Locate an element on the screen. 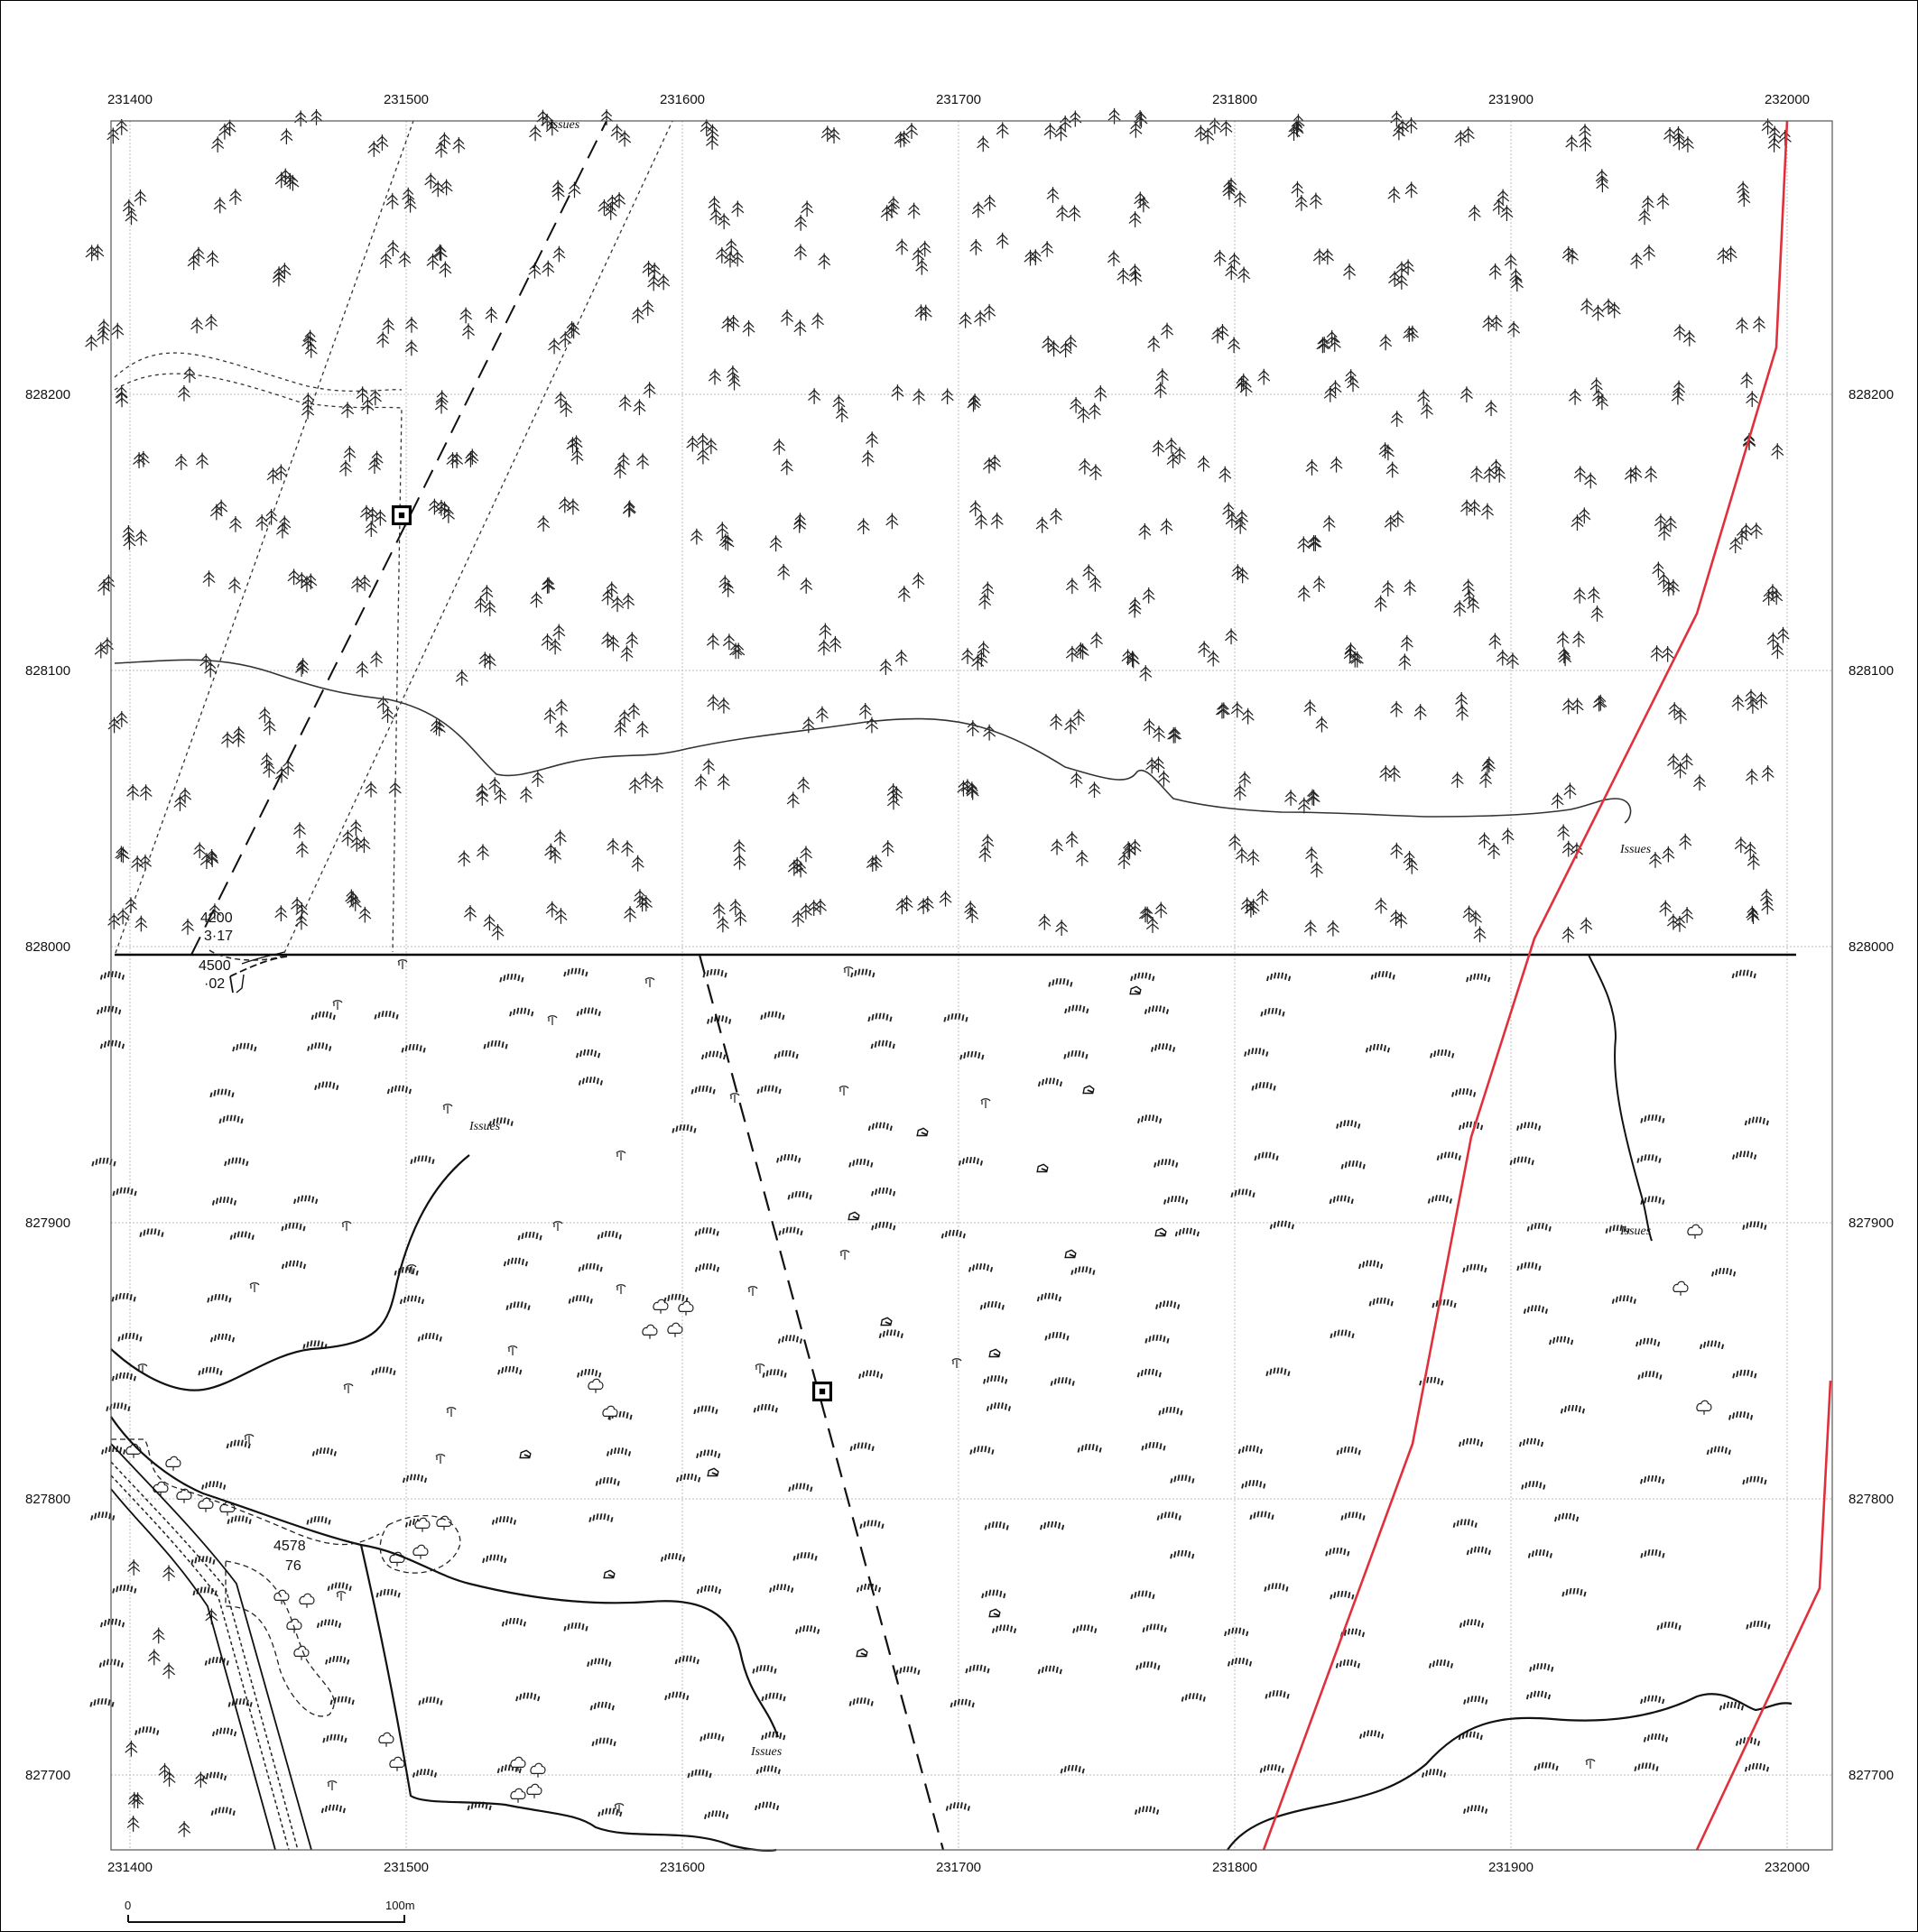 This screenshot has width=1918, height=1932. rough-ground-symbol is located at coordinates (337, 1005).